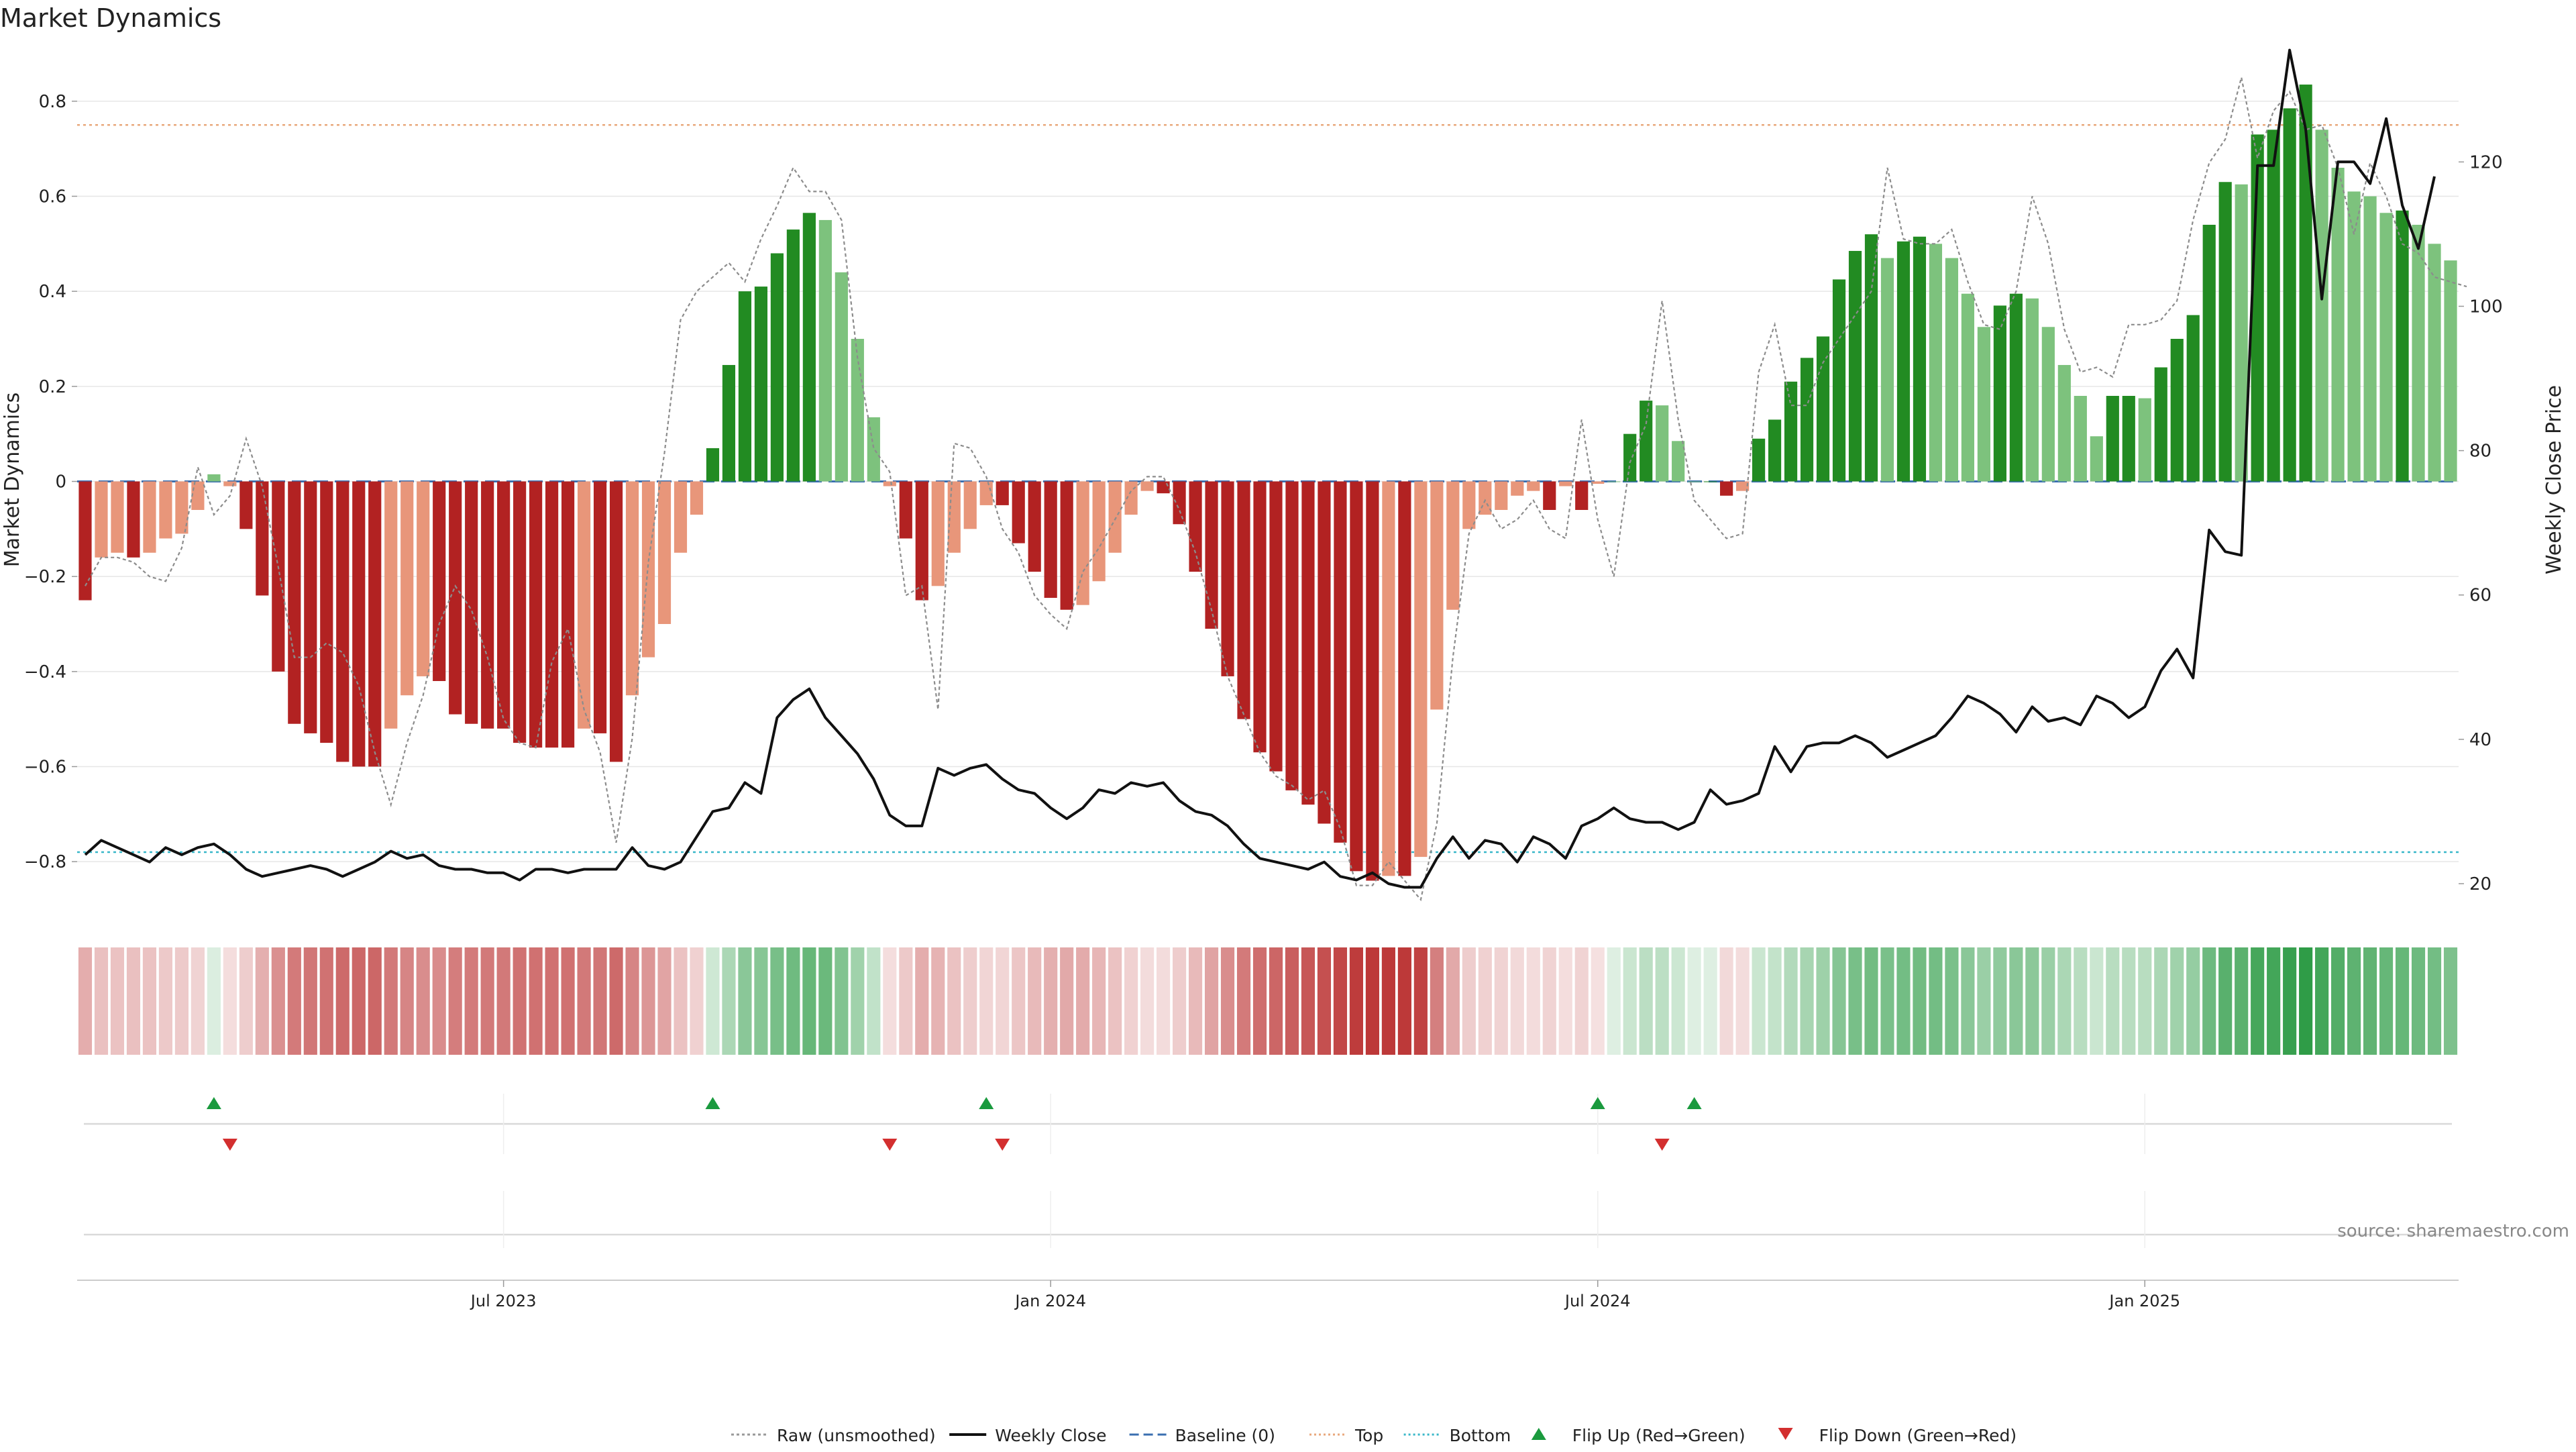 The width and height of the screenshot is (2576, 1452). I want to click on legend-item-flip_down: Flip Down (Green→Red), so click(1897, 1436).